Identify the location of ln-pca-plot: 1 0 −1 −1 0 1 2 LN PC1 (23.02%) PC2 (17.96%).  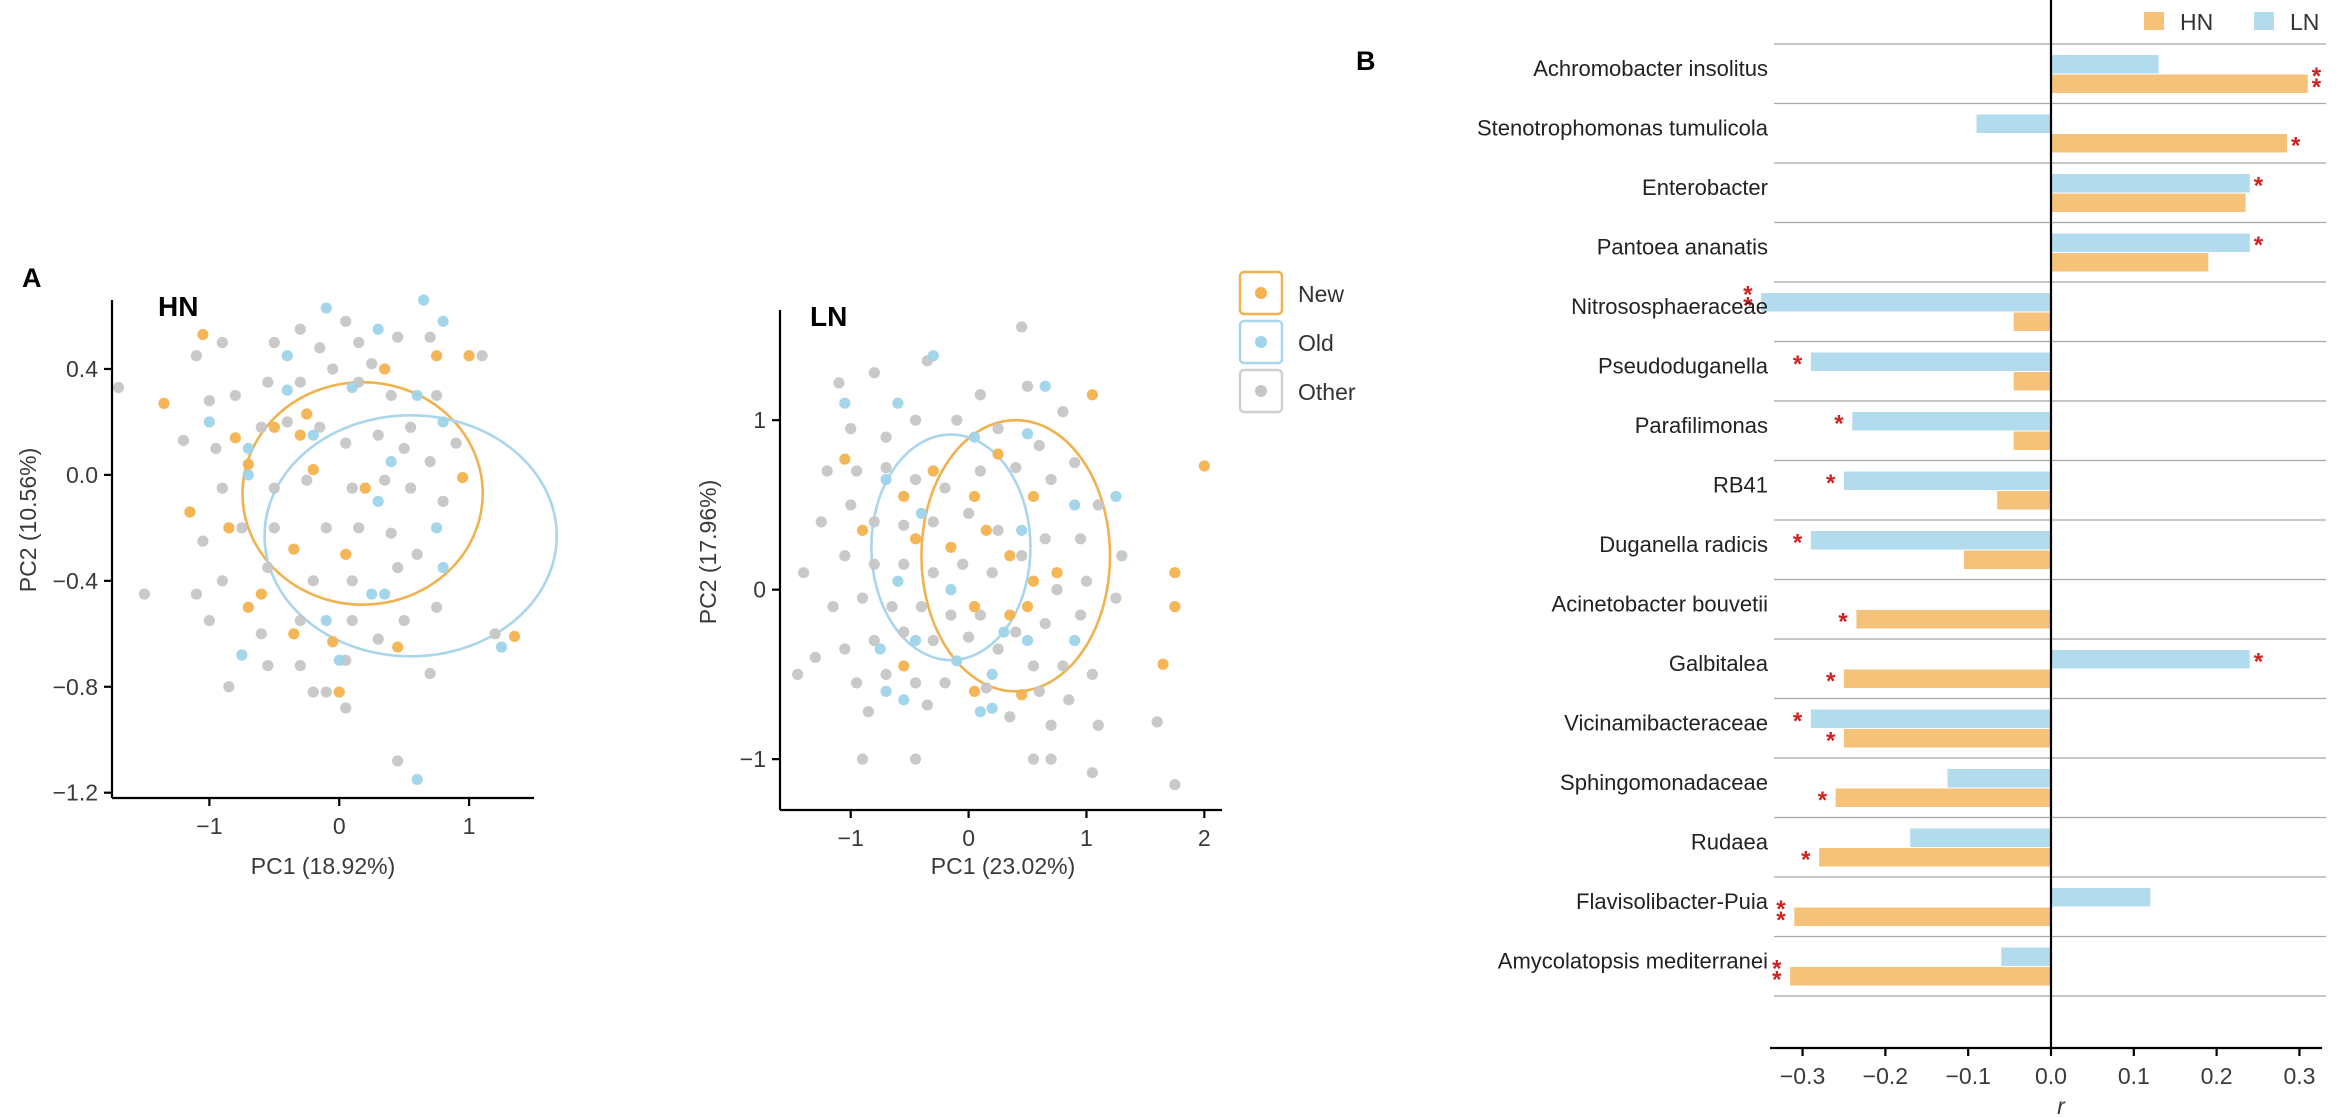
(958, 590).